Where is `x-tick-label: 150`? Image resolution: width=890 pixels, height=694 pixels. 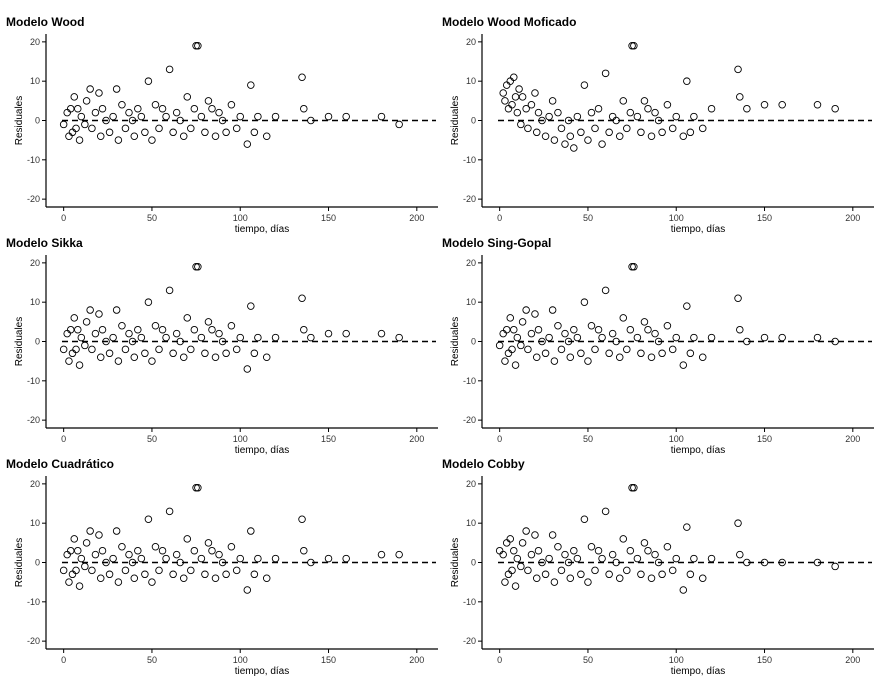 x-tick-label: 150 is located at coordinates (764, 660).